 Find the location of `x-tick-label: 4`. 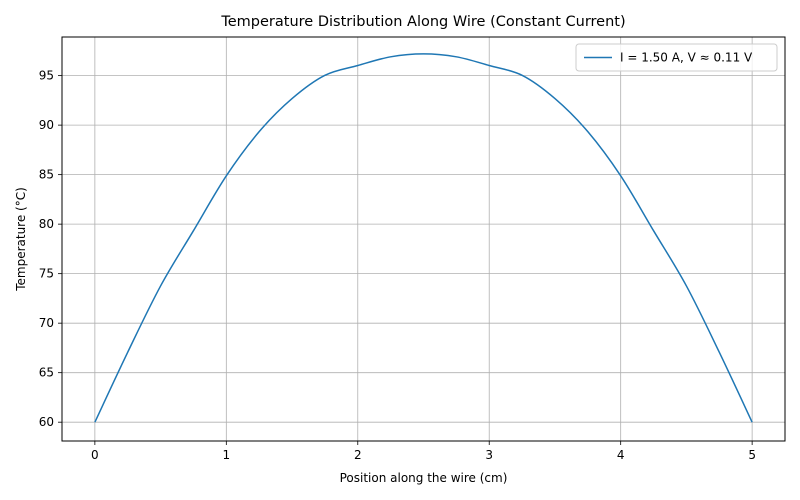

x-tick-label: 4 is located at coordinates (621, 455).